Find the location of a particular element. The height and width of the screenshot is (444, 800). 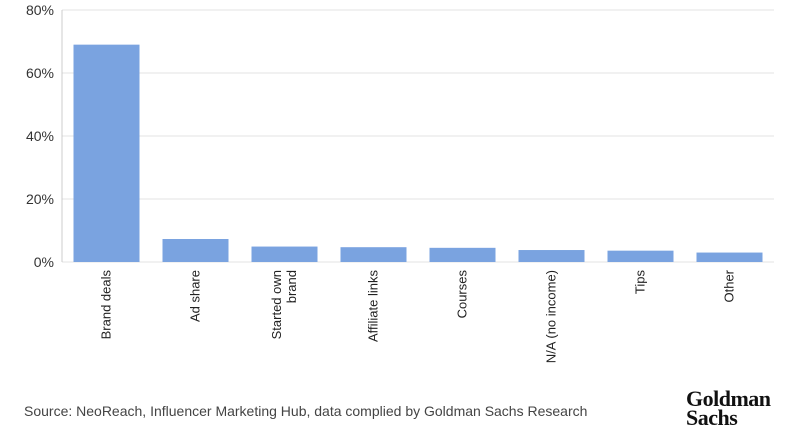

x-tick-label-line: Courses is located at coordinates (462, 294).